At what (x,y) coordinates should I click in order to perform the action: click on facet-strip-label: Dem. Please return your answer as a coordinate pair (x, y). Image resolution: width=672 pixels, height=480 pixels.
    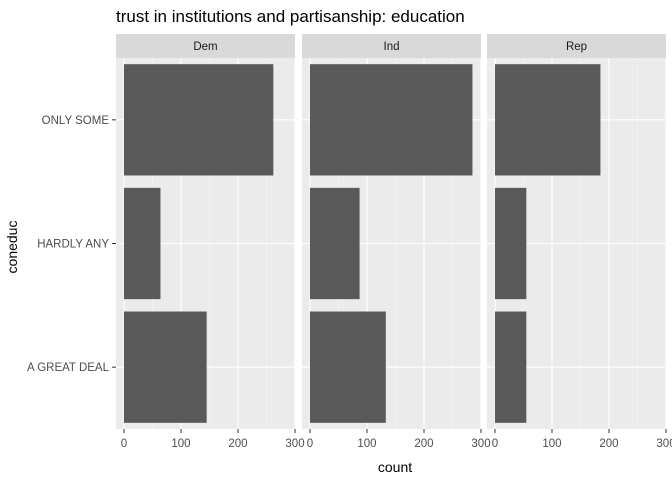
    Looking at the image, I should click on (205, 47).